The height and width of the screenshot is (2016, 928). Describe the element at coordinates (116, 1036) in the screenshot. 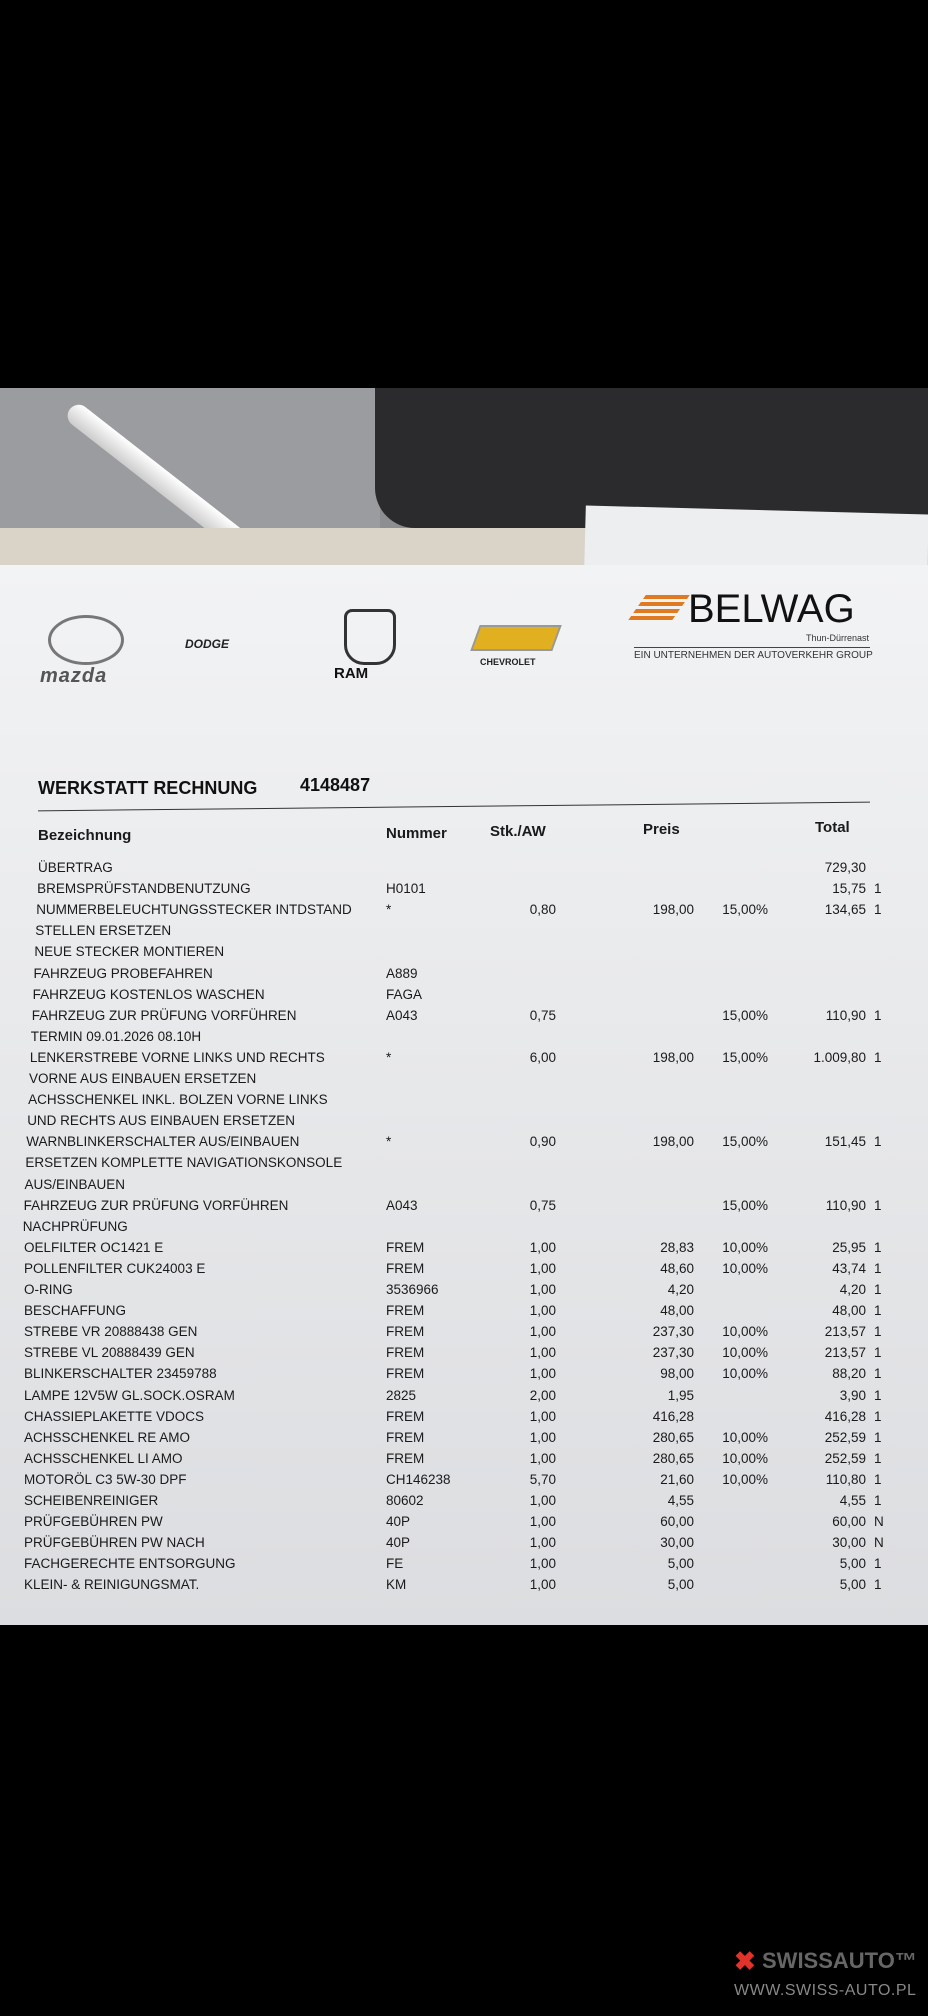

I see `cell-text: TERMIN 09.01.2026 08.10H` at that location.